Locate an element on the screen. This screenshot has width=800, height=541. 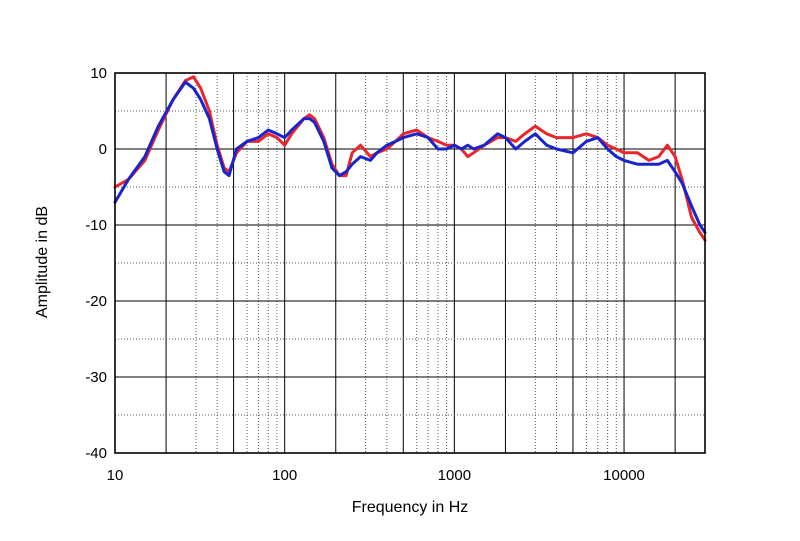
y-tick-label: -10 is located at coordinates (96, 225).